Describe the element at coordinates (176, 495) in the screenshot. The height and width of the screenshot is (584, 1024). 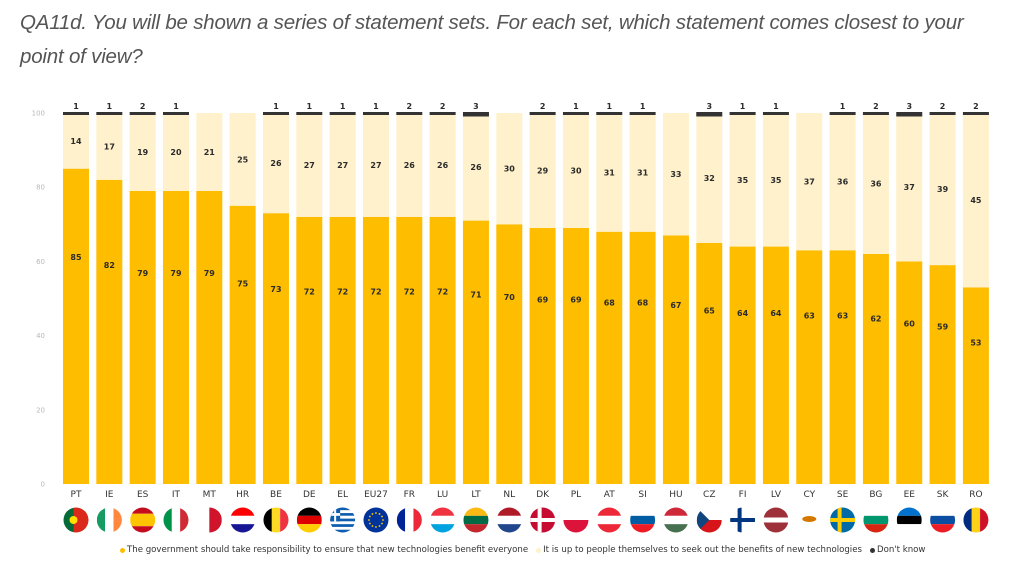
I see `x-tick-label: IT` at that location.